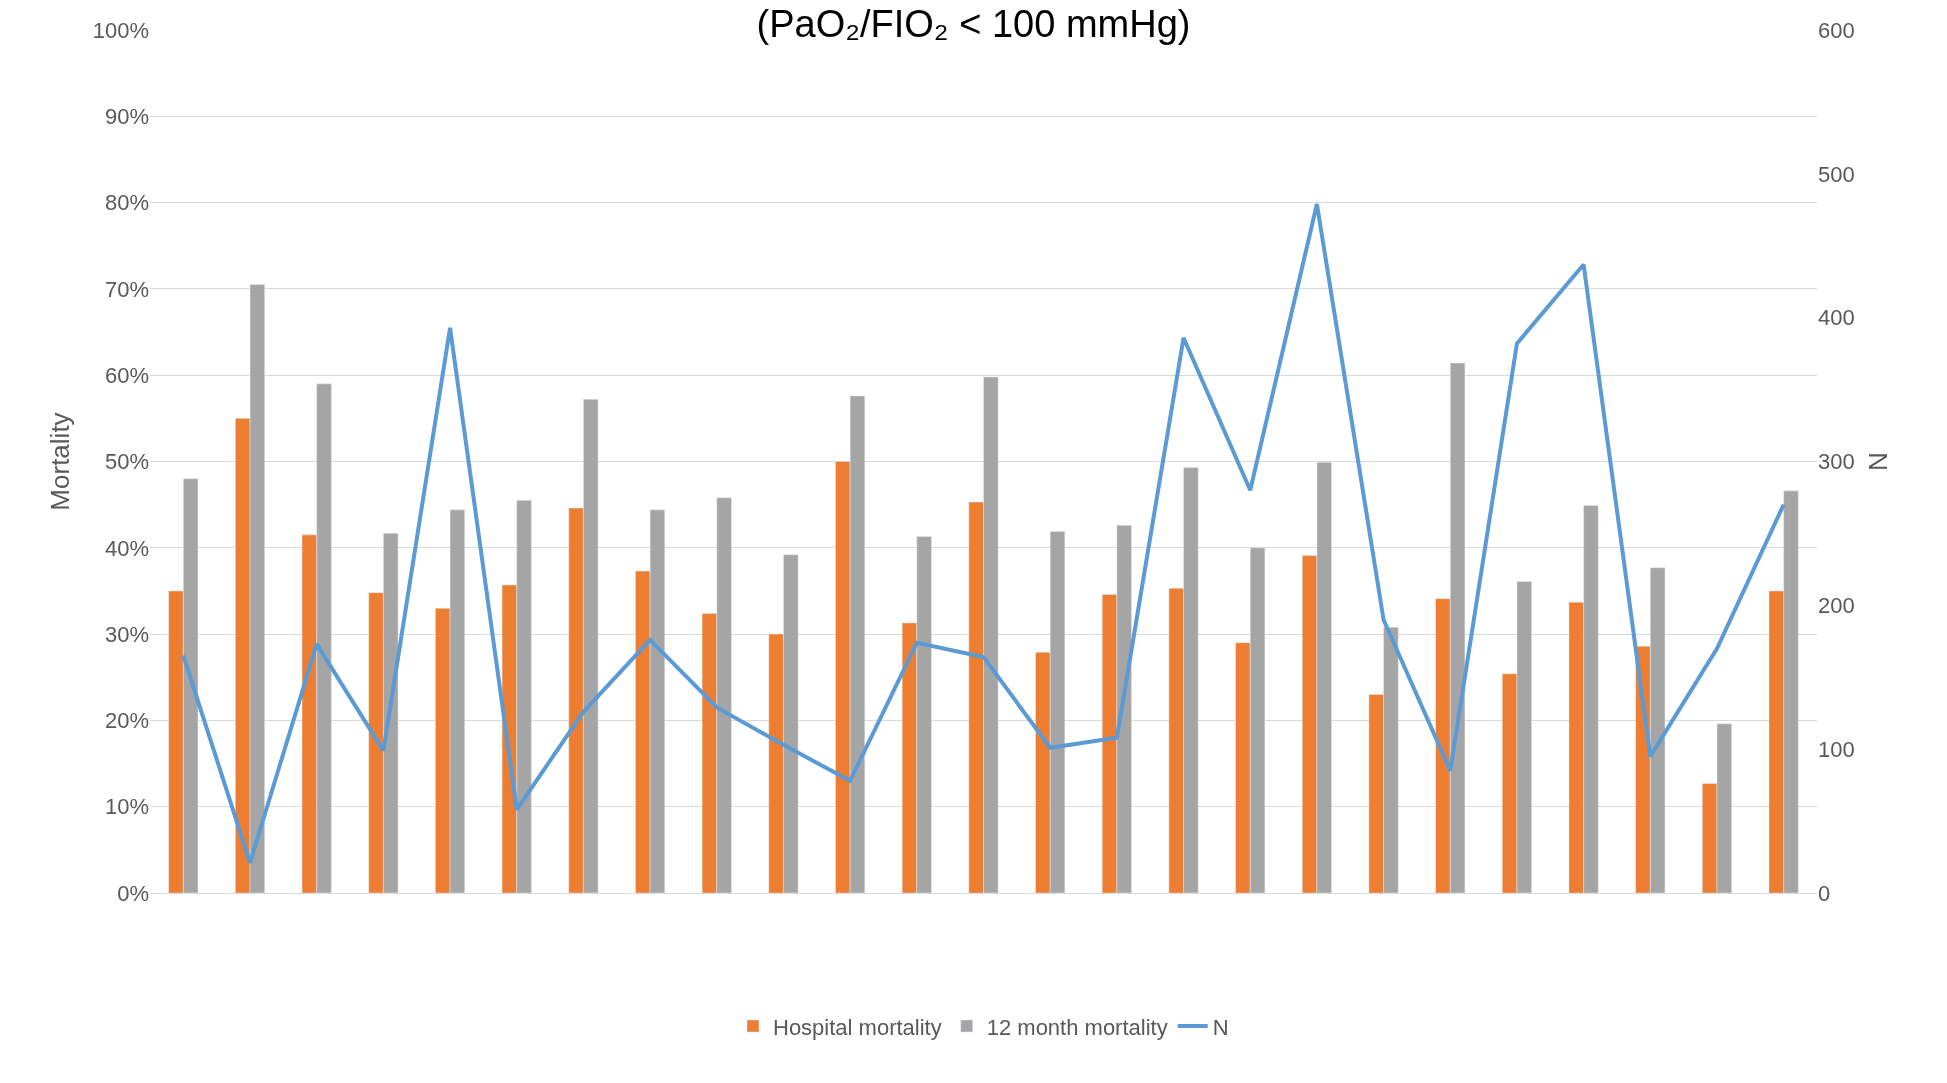 The width and height of the screenshot is (1947, 1083). What do you see at coordinates (126, 375) in the screenshot?
I see `y-tick-label: 60%` at bounding box center [126, 375].